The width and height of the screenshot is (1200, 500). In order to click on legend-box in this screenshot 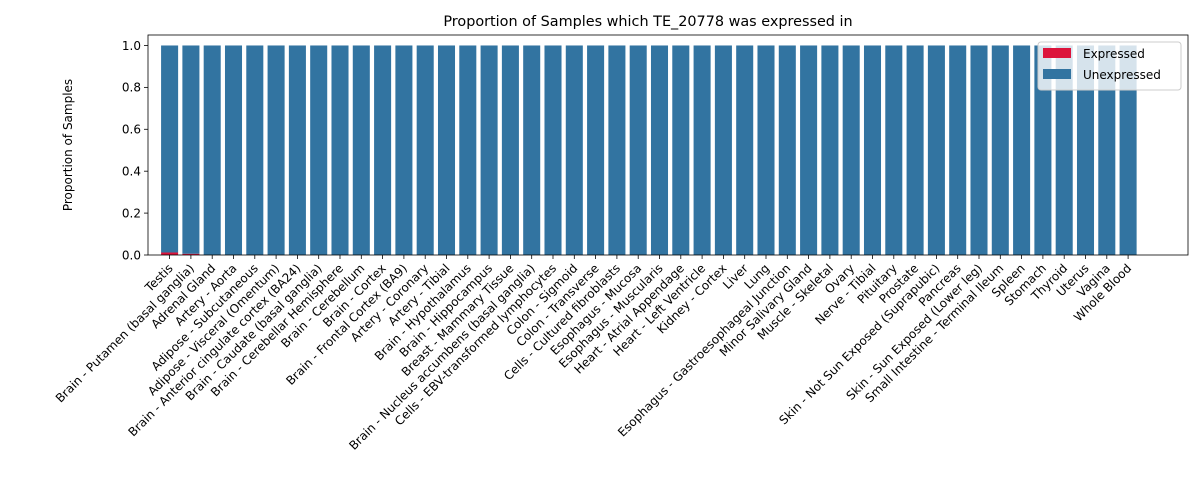, I will do `click(1109, 66)`.